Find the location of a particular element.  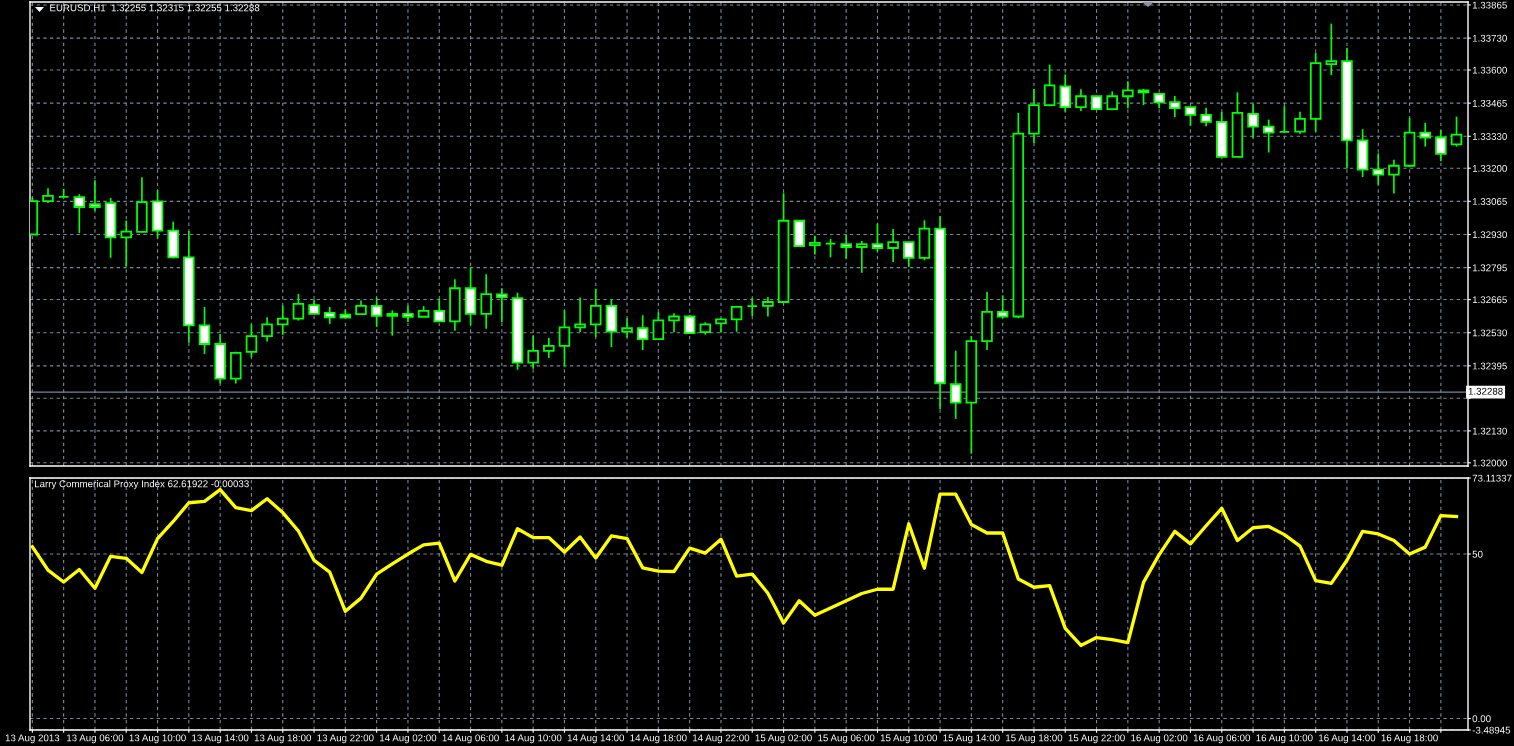

y-tick-label: 1.33600 is located at coordinates (1489, 70).